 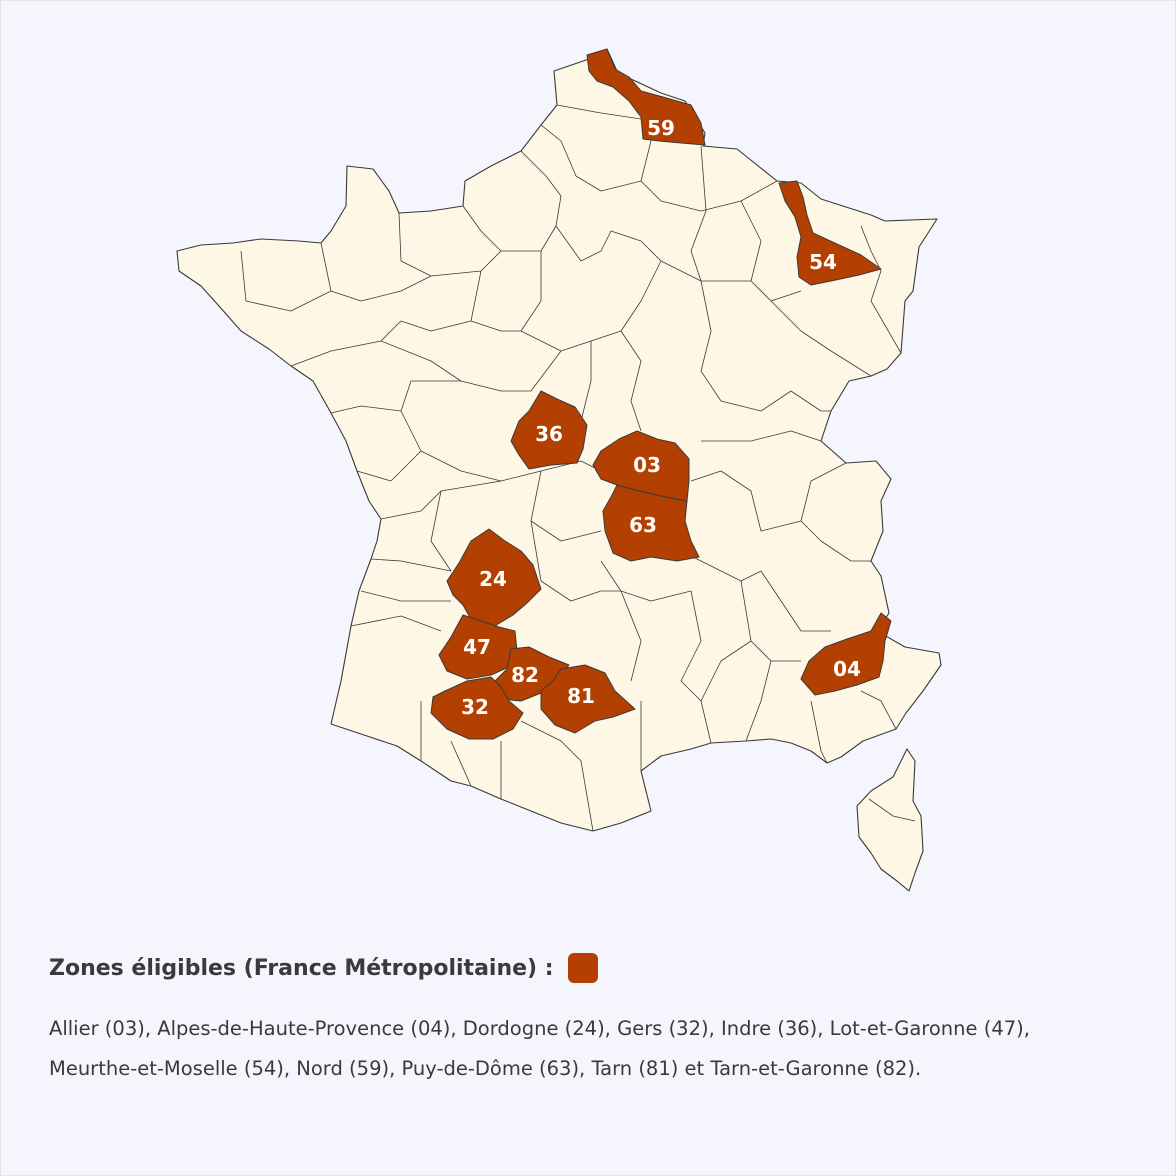 I want to click on zone-label-04: 04, so click(x=847, y=669).